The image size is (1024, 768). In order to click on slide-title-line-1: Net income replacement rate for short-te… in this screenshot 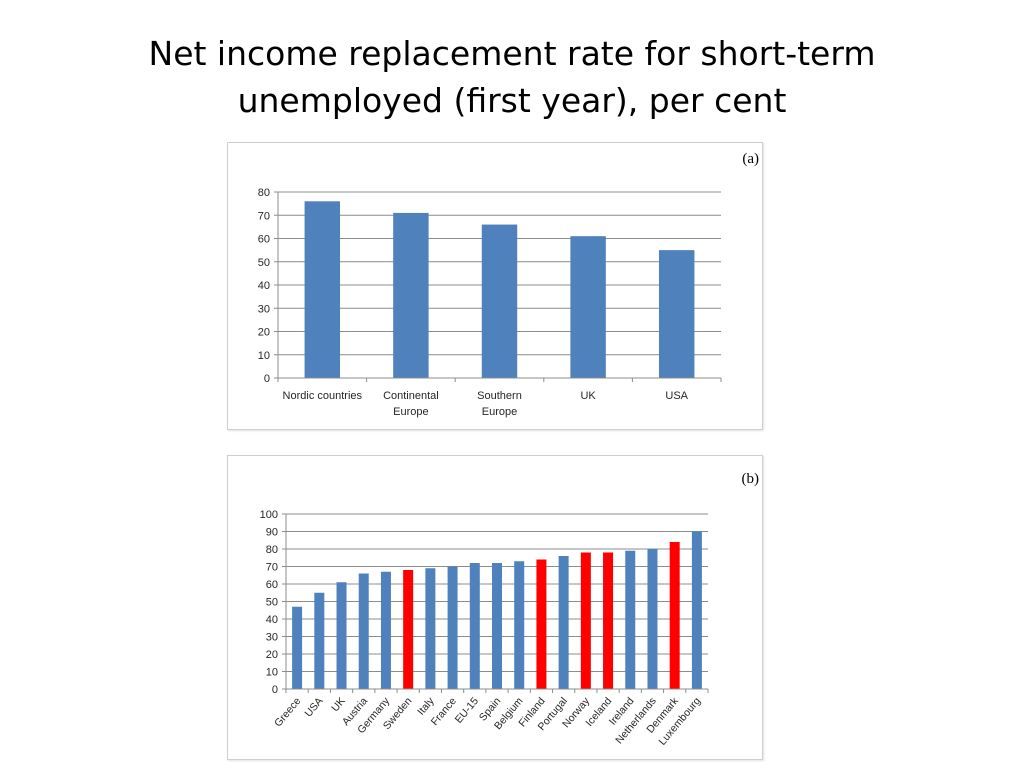, I will do `click(512, 53)`.